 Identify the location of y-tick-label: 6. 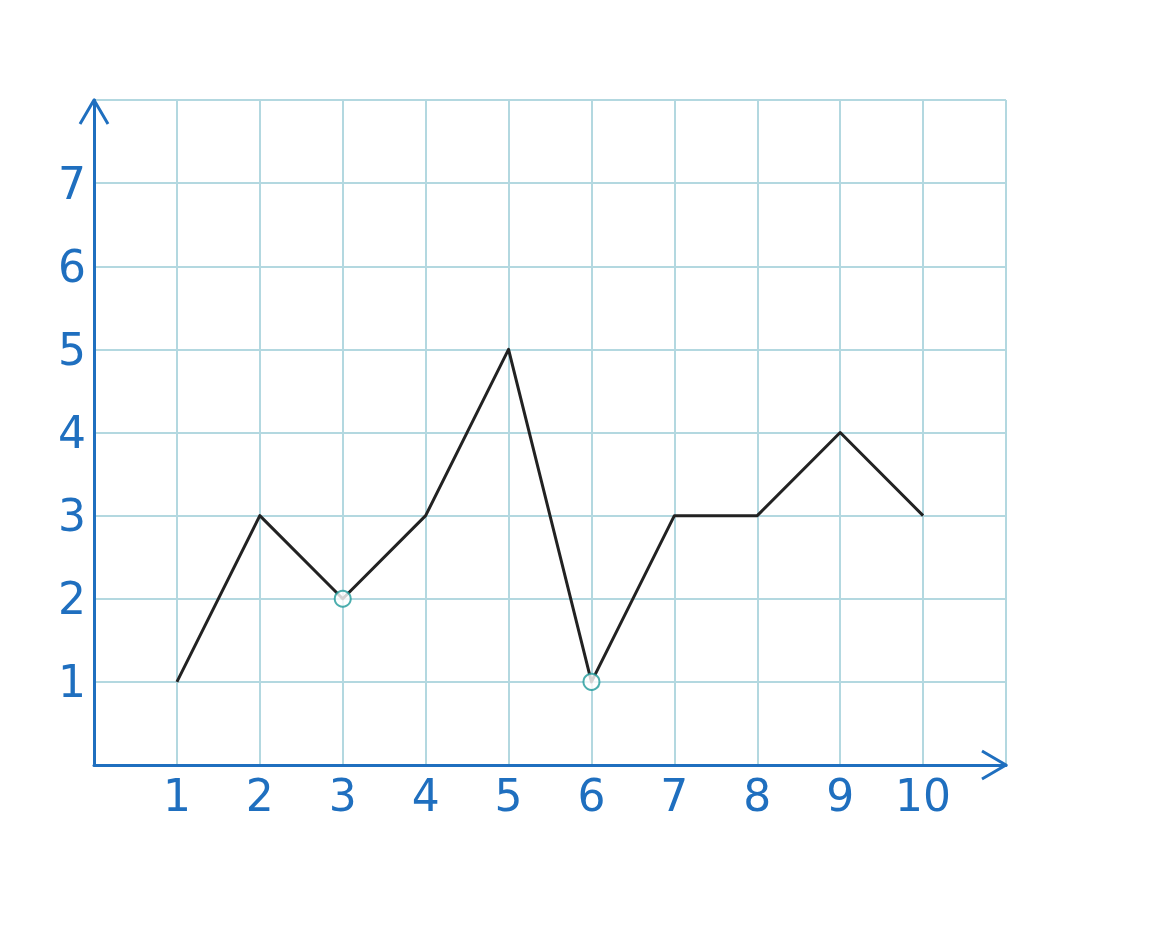
(72, 266).